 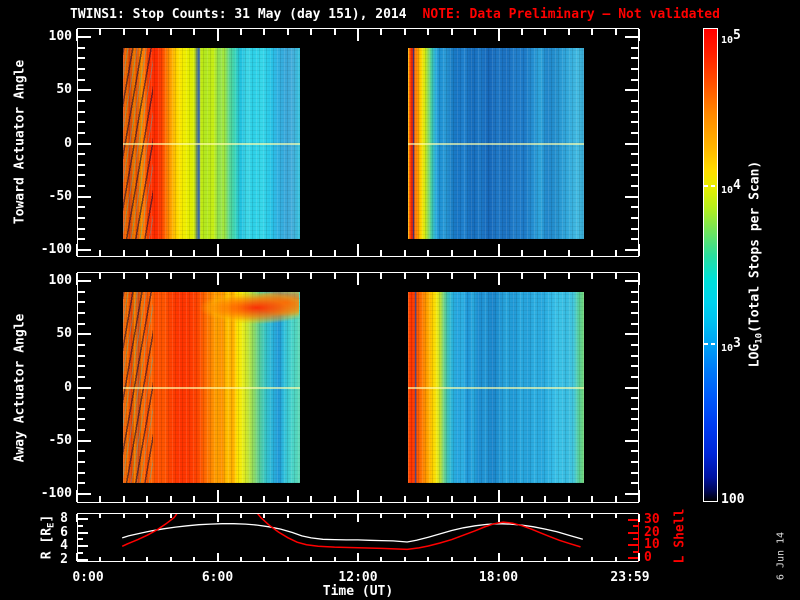 I want to click on tick-label: 0, so click(x=68, y=387).